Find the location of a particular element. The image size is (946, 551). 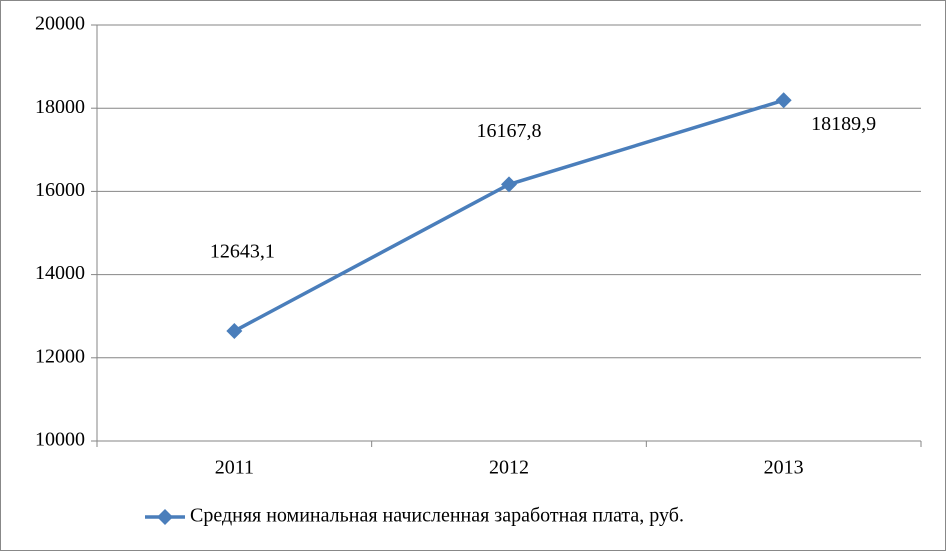

y-tick-label: 18000 is located at coordinates (60, 107).